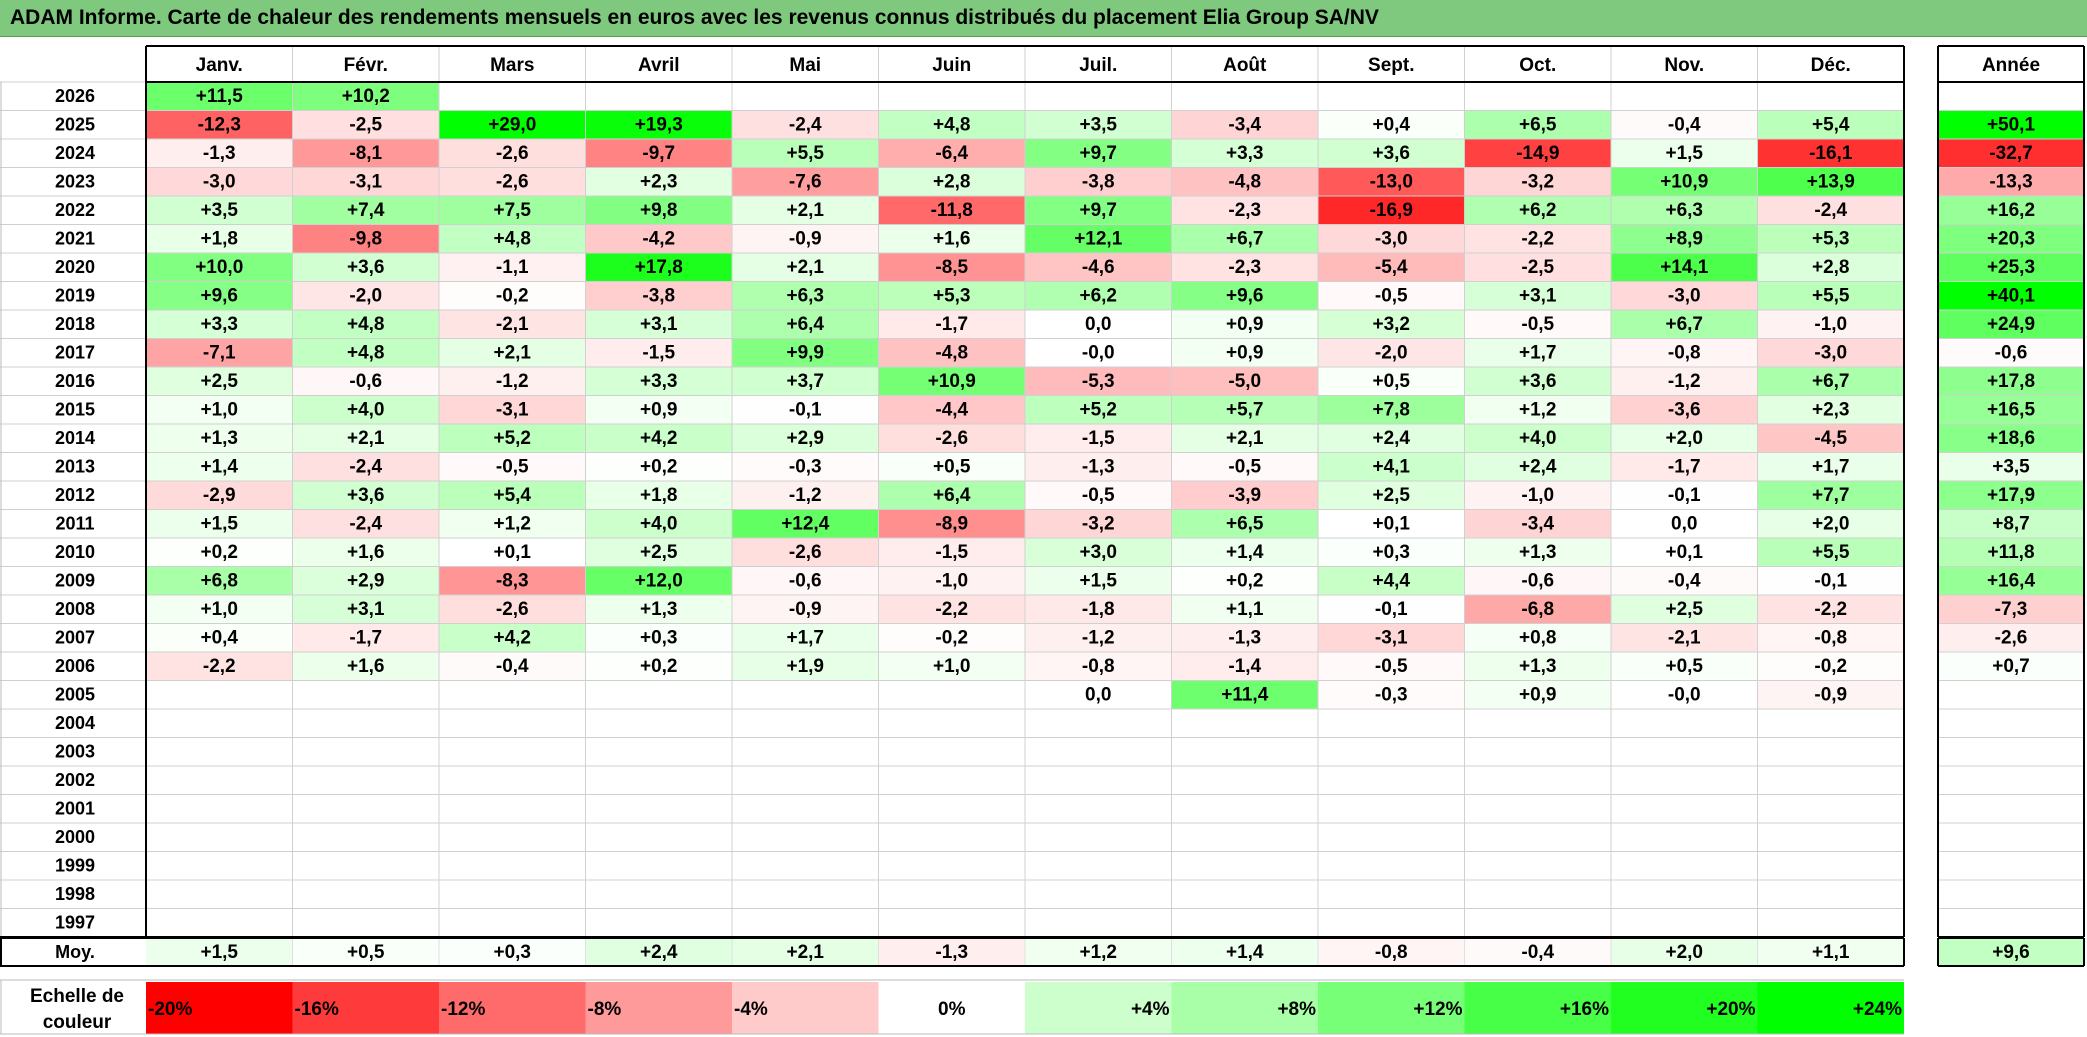  What do you see at coordinates (2010, 182) in the screenshot?
I see `annual-value: -13,3` at bounding box center [2010, 182].